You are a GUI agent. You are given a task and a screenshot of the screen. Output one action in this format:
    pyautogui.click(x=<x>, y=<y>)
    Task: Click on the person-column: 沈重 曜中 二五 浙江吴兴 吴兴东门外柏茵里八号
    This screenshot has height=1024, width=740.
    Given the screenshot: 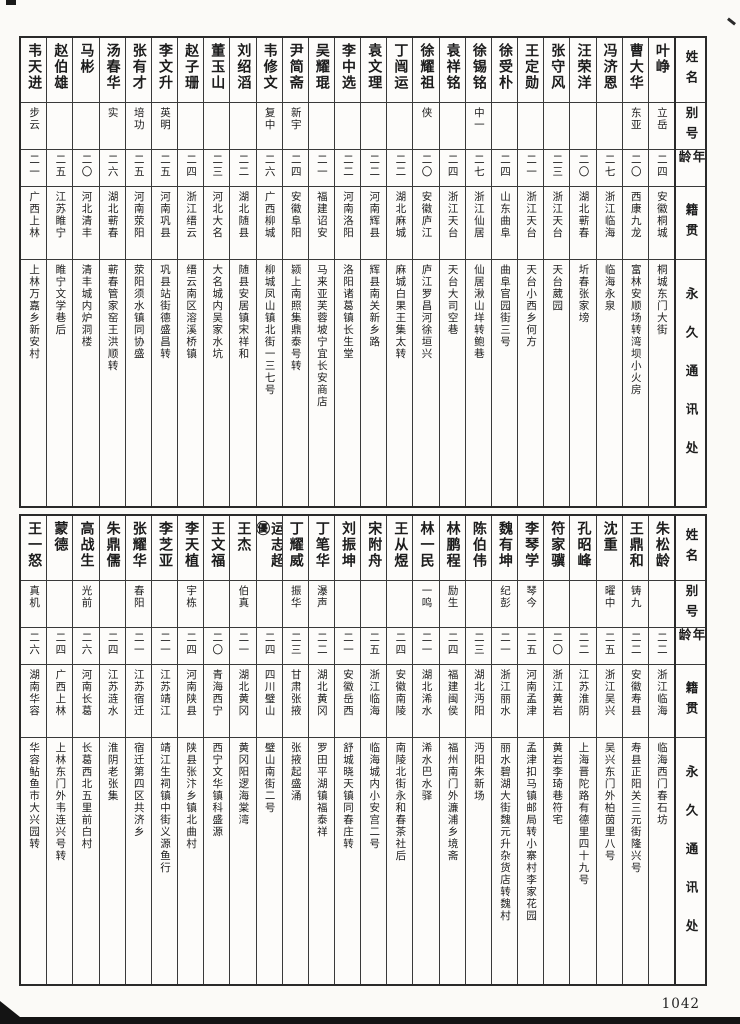 What is the action you would take?
    pyautogui.click(x=608, y=750)
    